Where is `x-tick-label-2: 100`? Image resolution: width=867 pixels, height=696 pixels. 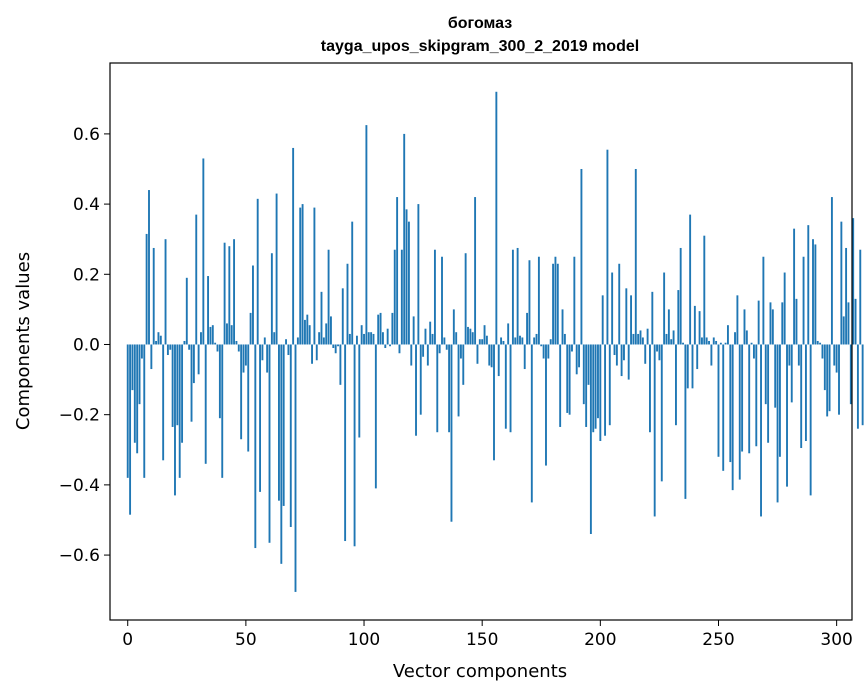 x-tick-label-2: 100 is located at coordinates (364, 640).